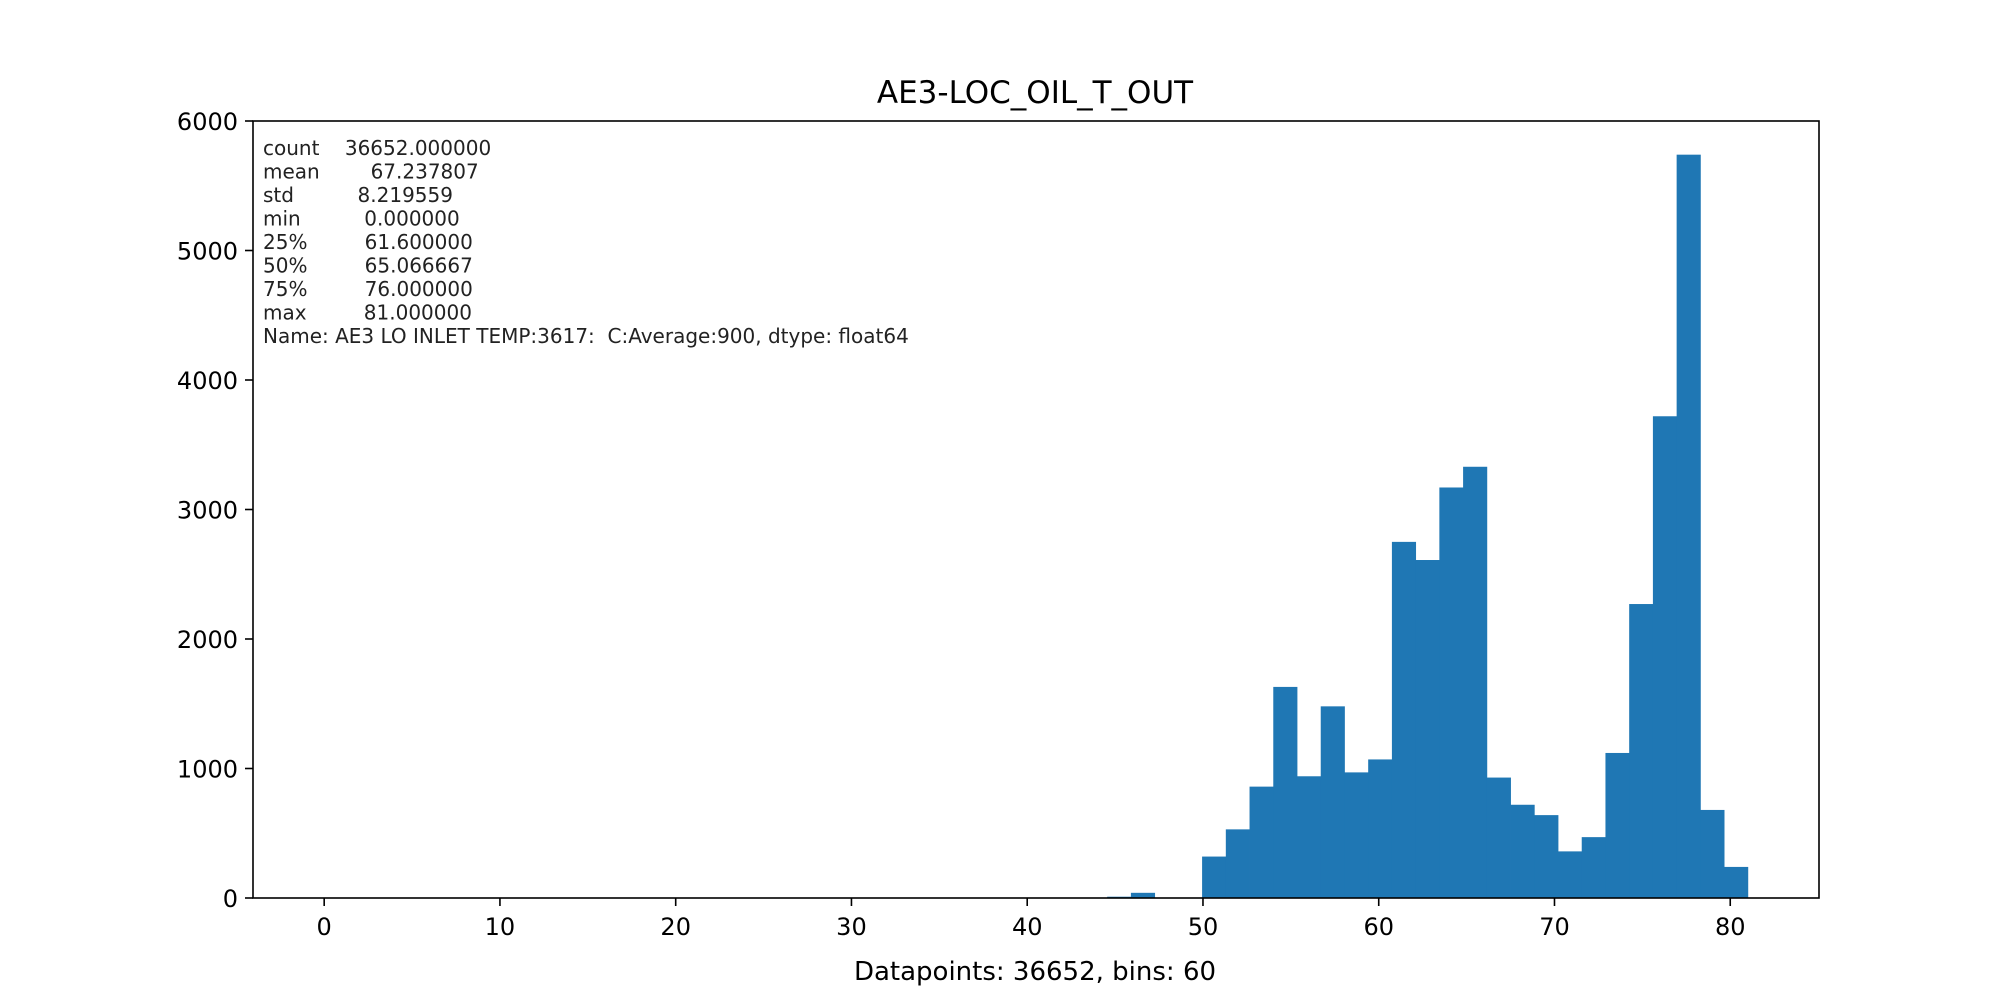 This screenshot has width=2000, height=1000. Describe the element at coordinates (207, 122) in the screenshot. I see `y-tick-label: 6000` at that location.